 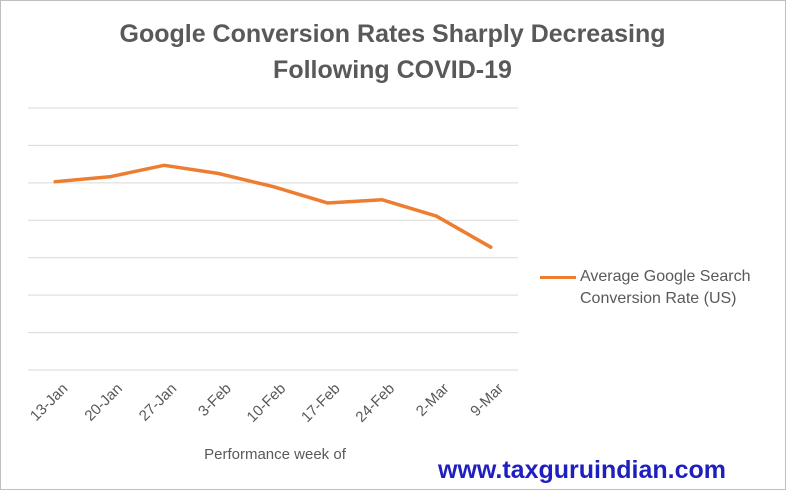 I want to click on x-tick-label: 27-Jan, so click(x=158, y=402).